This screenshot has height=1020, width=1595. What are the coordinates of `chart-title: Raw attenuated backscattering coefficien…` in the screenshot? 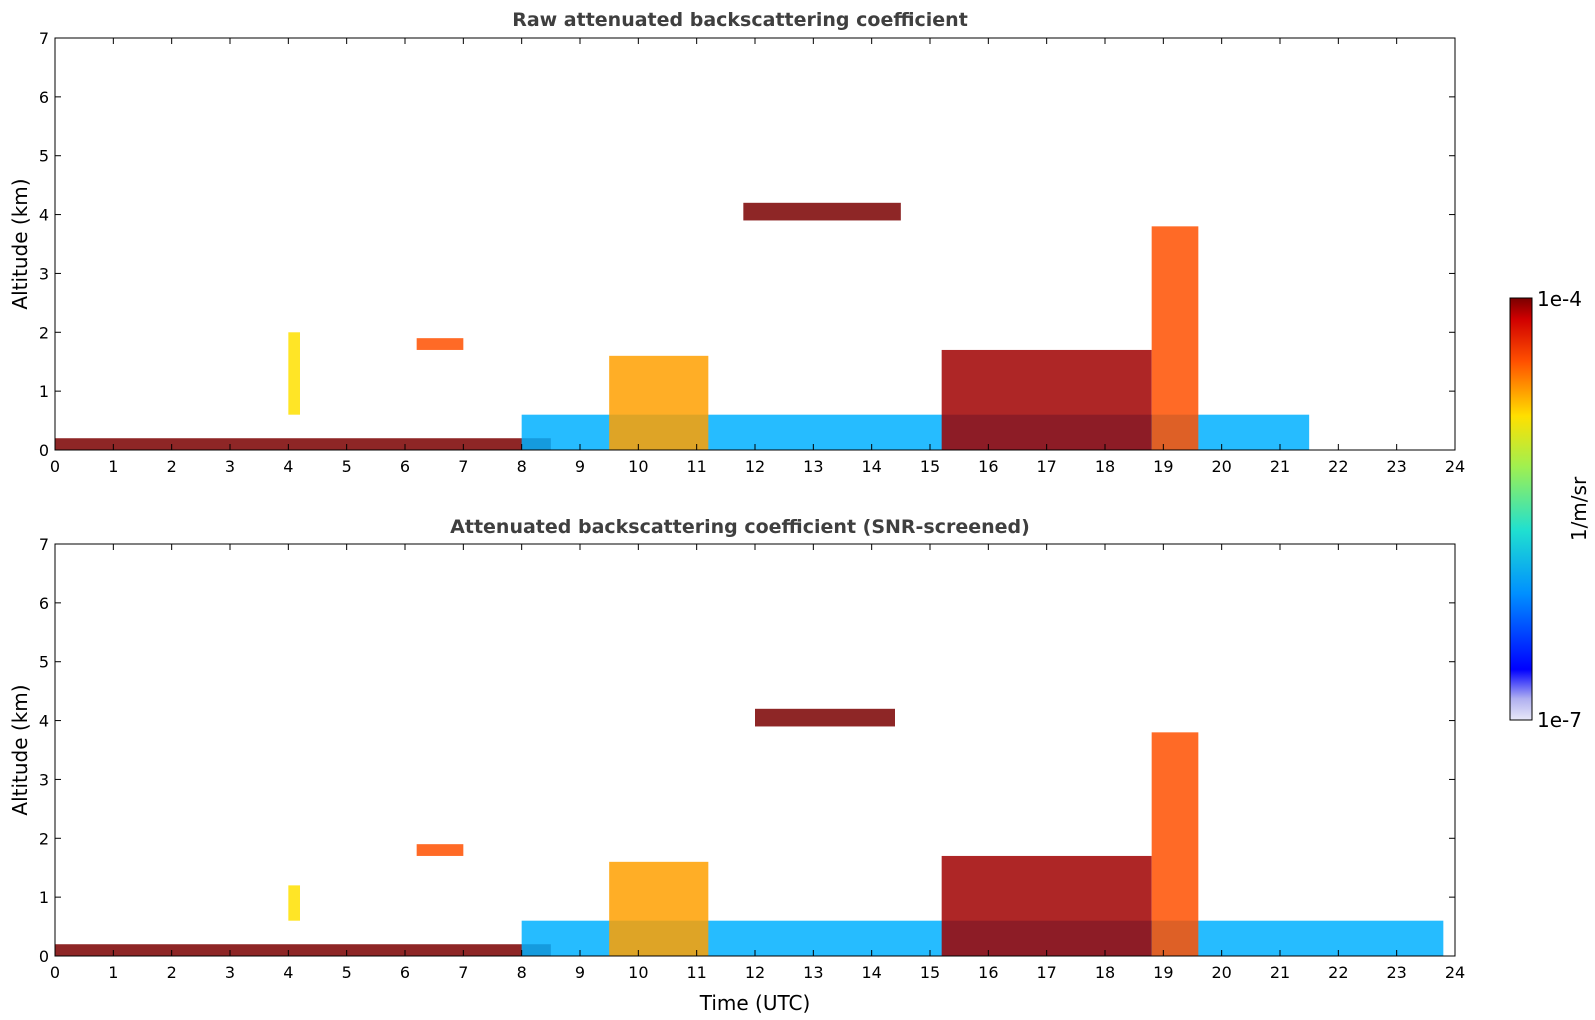 It's located at (740, 20).